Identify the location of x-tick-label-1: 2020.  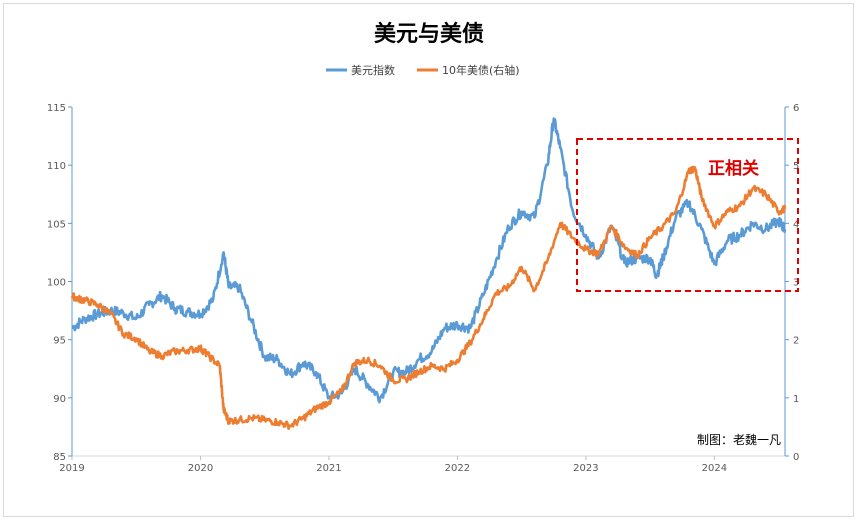
(200, 468).